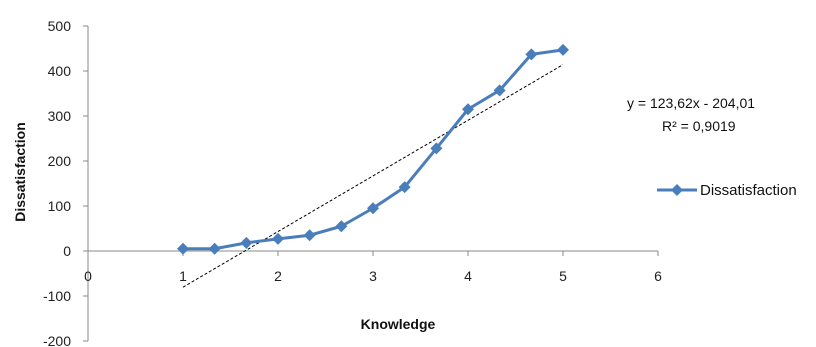  Describe the element at coordinates (60, 206) in the screenshot. I see `y-tick-label: 100` at that location.